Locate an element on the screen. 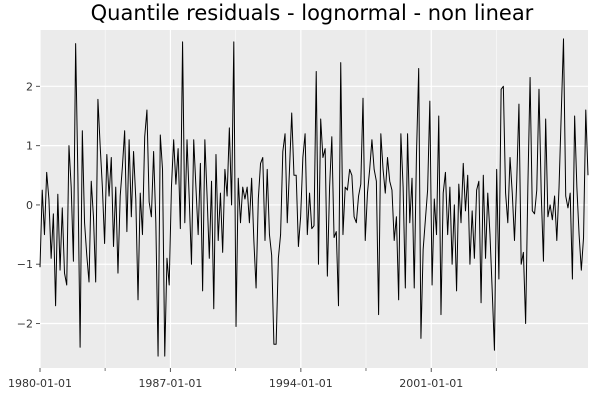 Image resolution: width=600 pixels, height=400 pixels. y-tick-label: 1 is located at coordinates (29, 146).